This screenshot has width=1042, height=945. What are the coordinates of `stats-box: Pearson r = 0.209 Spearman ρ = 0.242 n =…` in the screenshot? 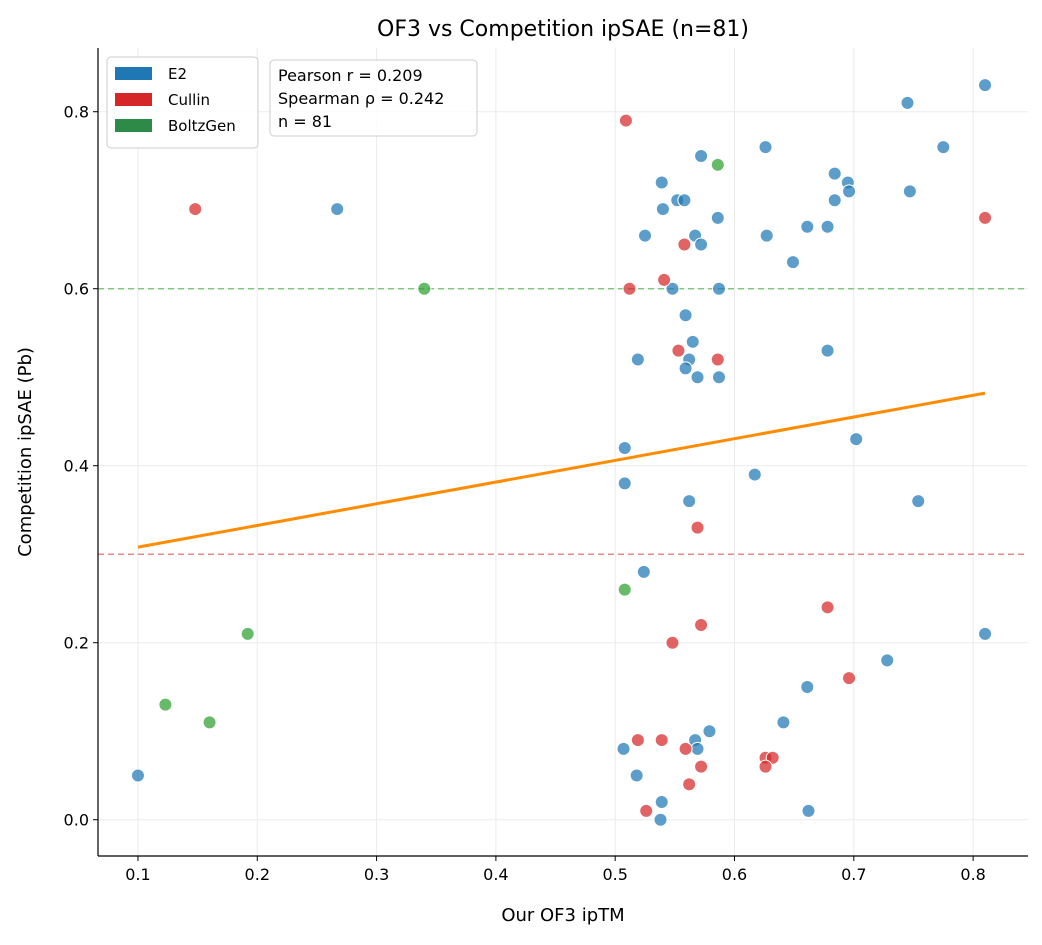 It's located at (373, 98).